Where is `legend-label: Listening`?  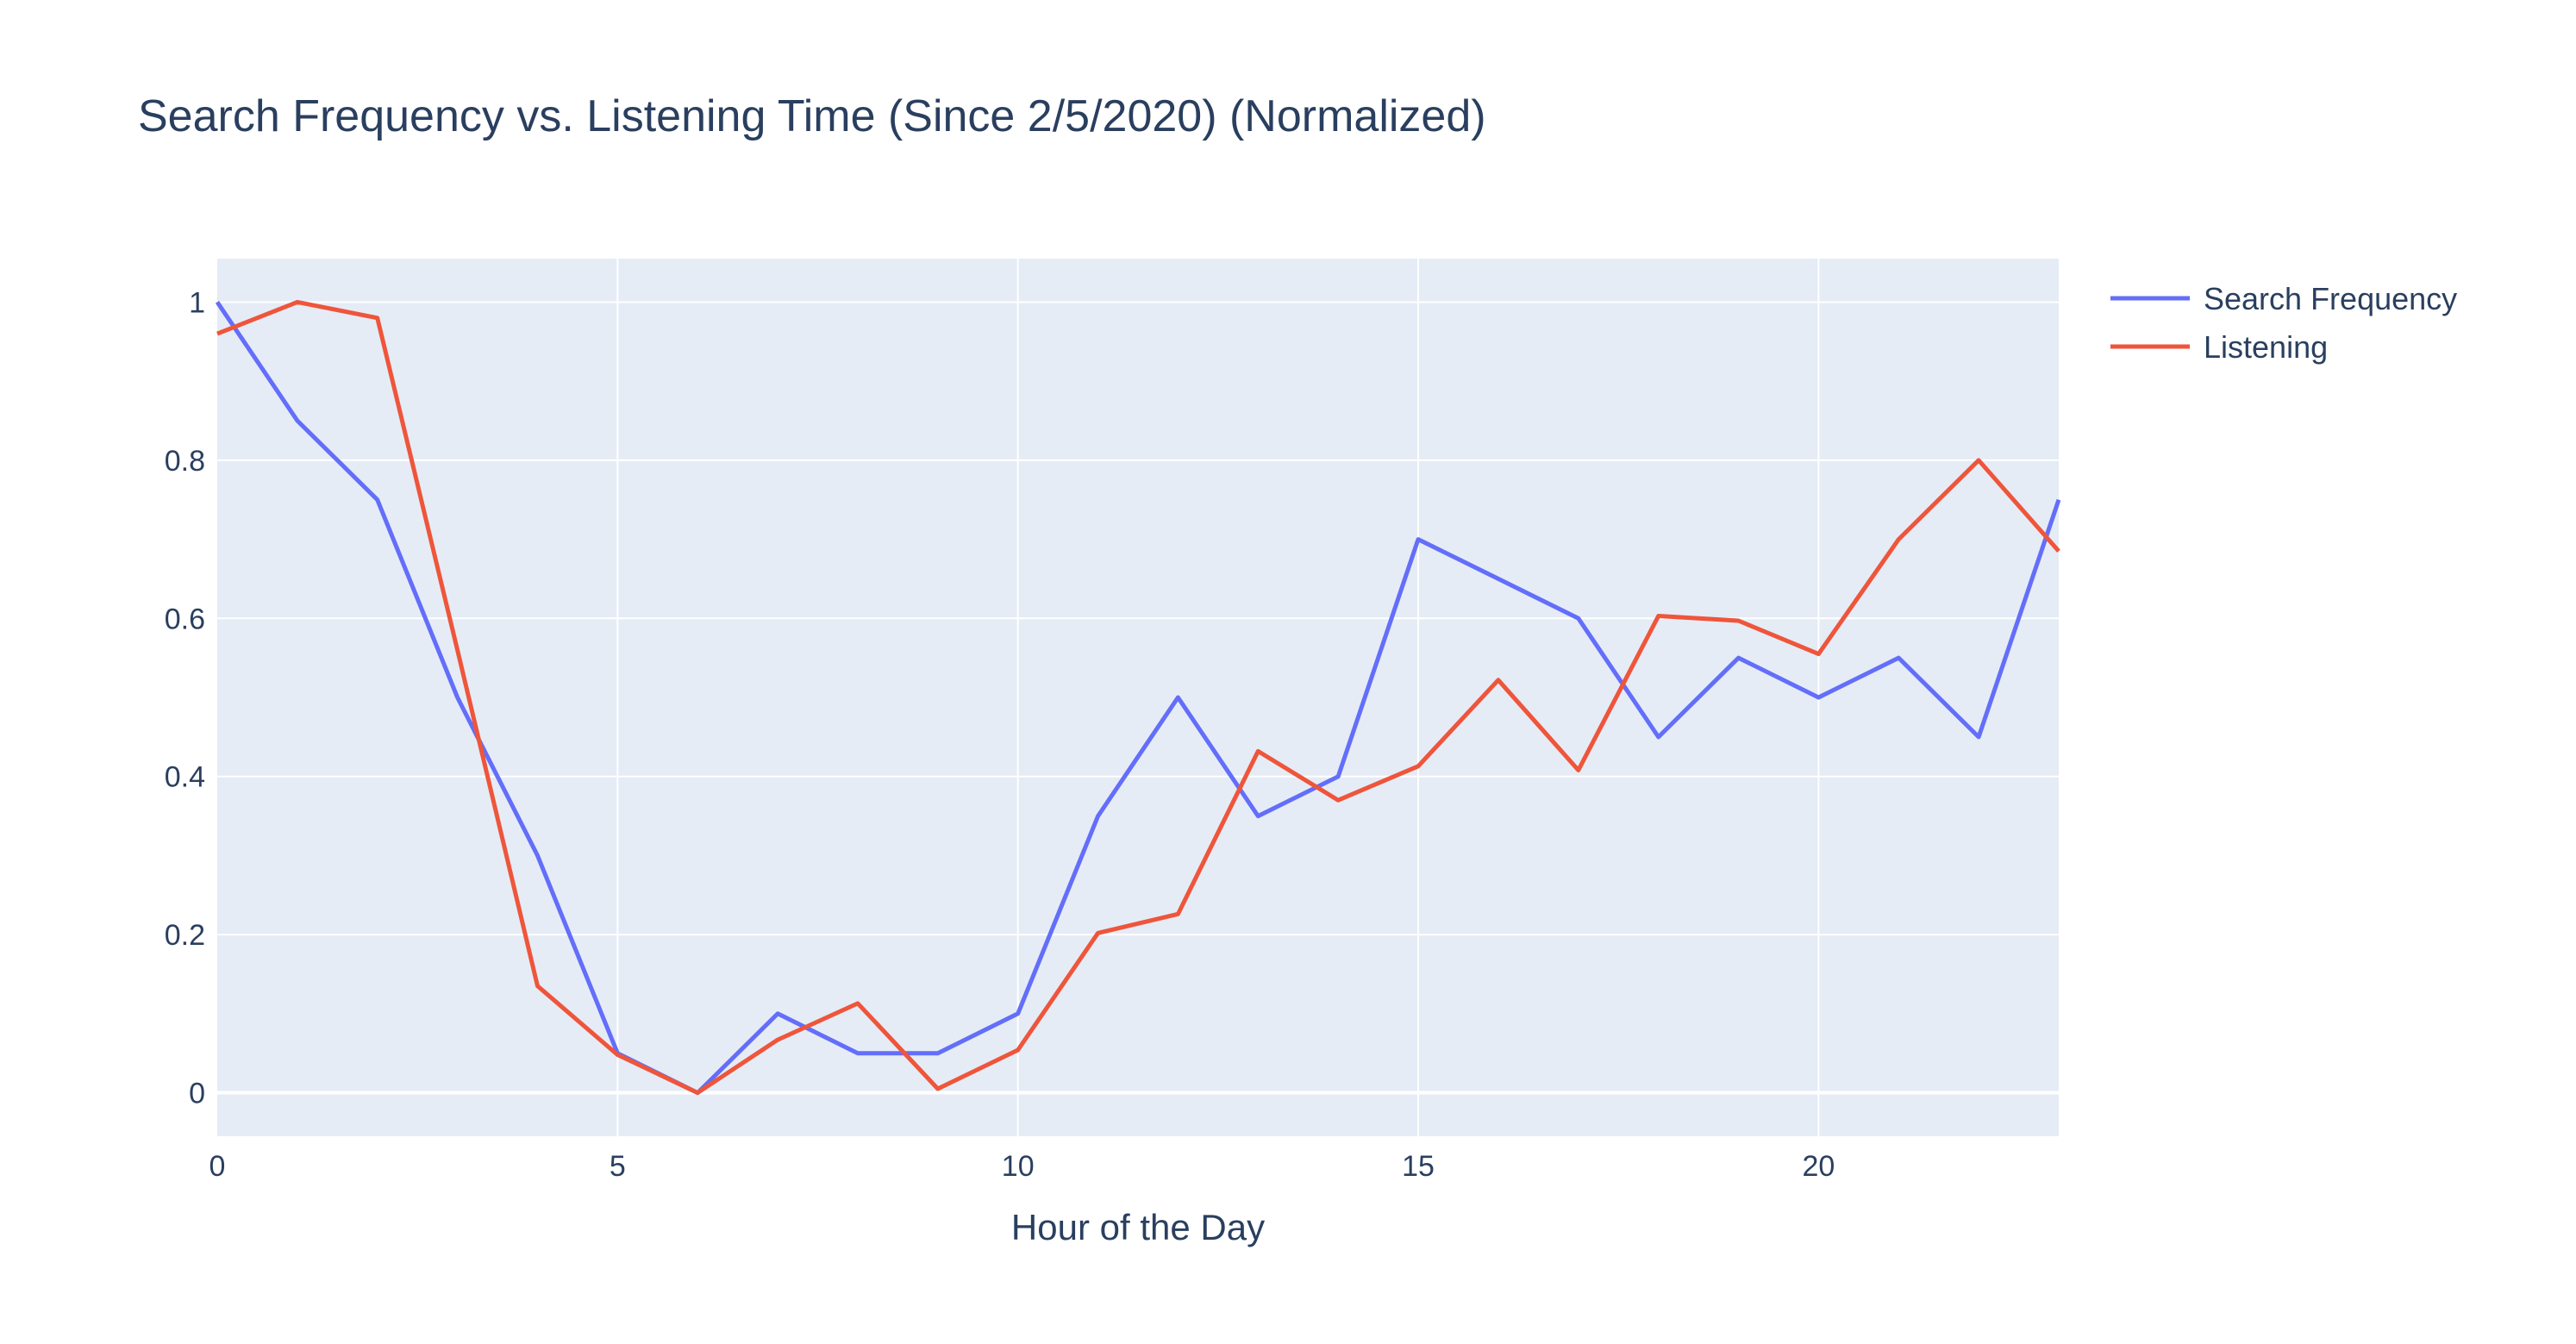 legend-label: Listening is located at coordinates (2266, 347).